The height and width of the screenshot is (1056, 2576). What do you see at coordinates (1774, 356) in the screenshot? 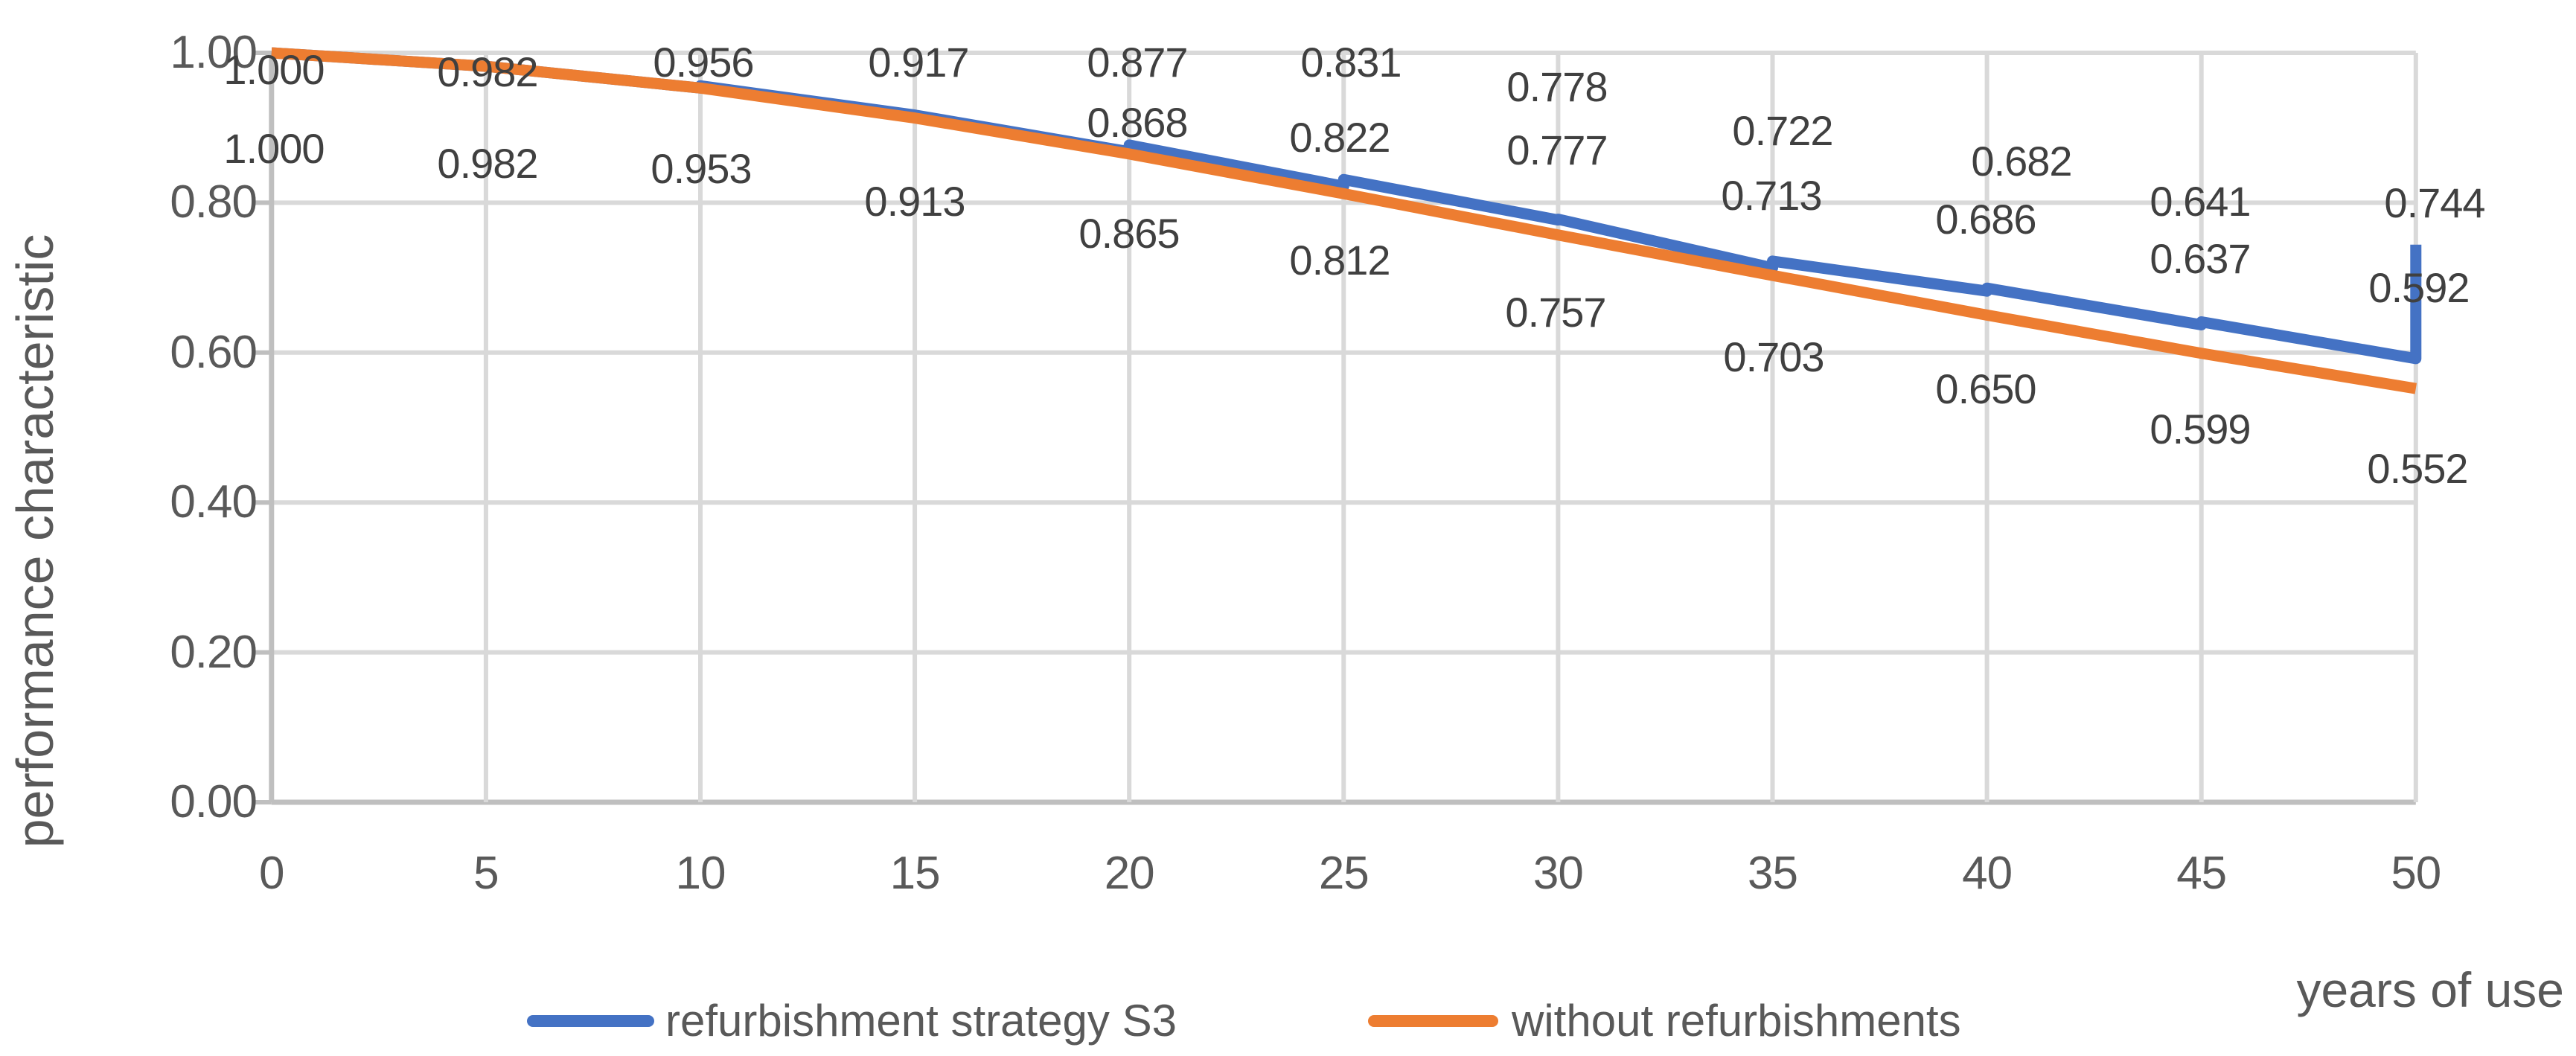
I see `data-label-without-year-35: 0.703` at bounding box center [1774, 356].